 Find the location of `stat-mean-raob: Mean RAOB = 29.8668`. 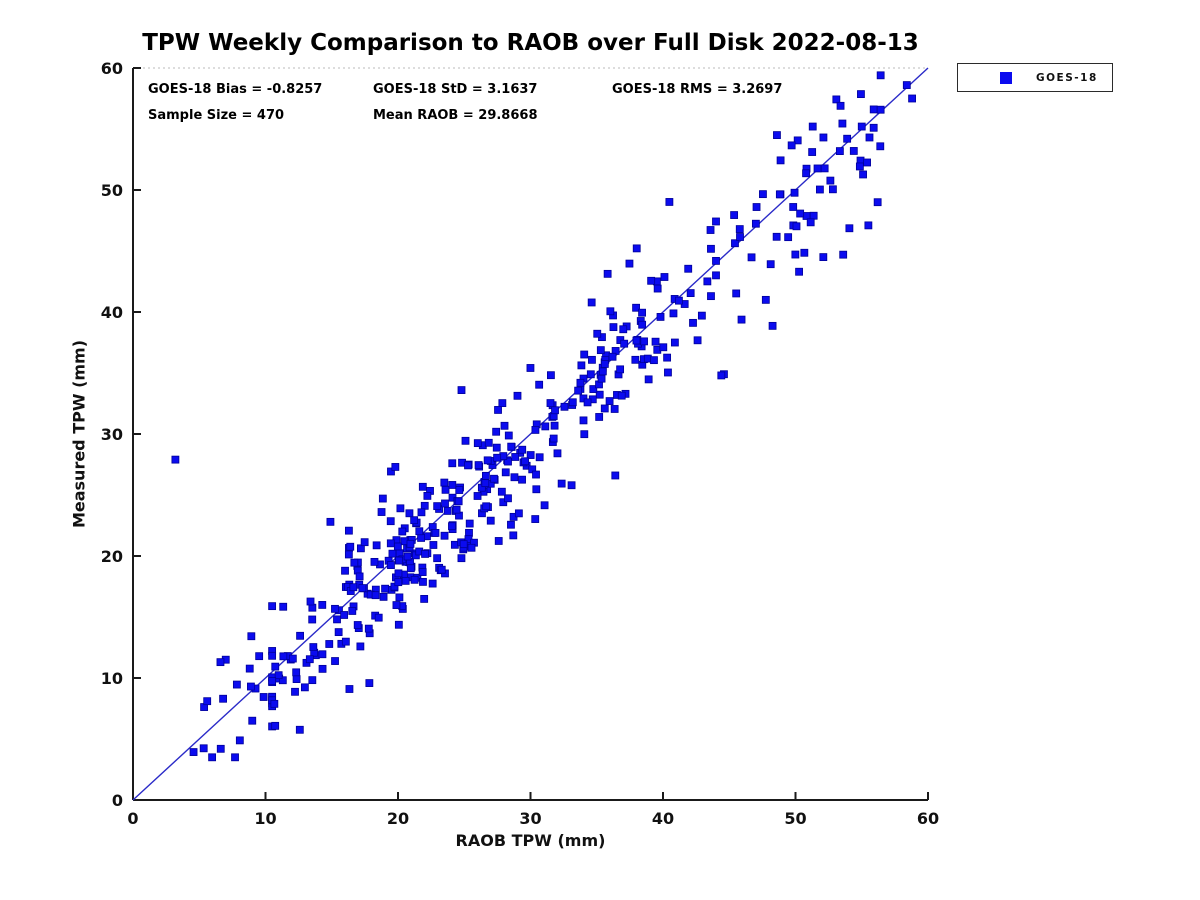

stat-mean-raob: Mean RAOB = 29.8668 is located at coordinates (455, 115).